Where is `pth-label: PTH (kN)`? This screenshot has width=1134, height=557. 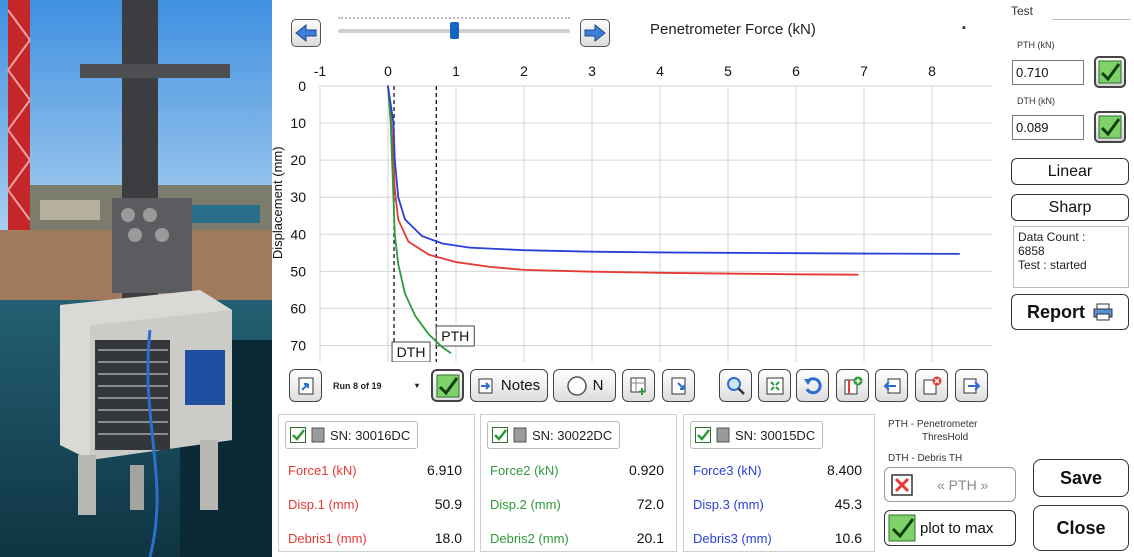
pth-label: PTH (kN) is located at coordinates (1036, 45).